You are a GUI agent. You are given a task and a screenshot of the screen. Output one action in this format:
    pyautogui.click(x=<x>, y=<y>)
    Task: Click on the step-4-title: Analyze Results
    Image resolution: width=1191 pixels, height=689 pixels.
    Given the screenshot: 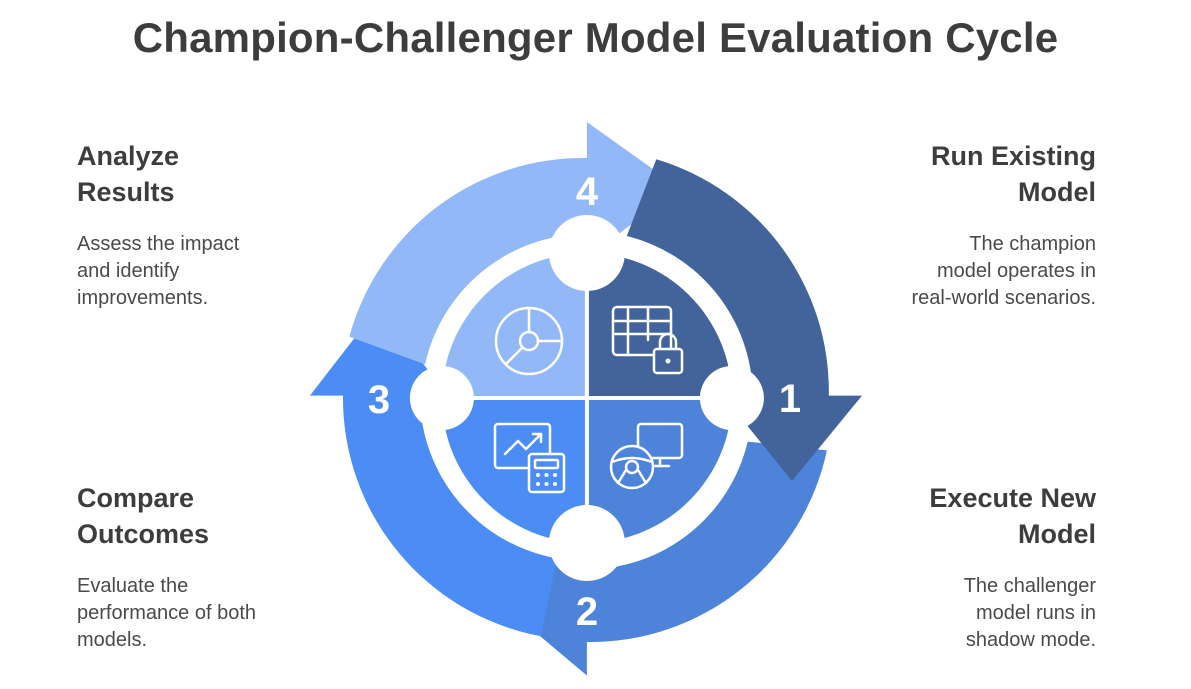 What is the action you would take?
    pyautogui.click(x=197, y=174)
    